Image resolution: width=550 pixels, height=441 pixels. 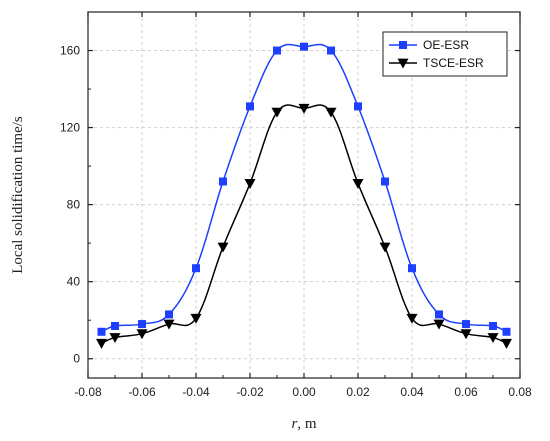 I want to click on y-tick-label: 80, so click(x=74, y=205).